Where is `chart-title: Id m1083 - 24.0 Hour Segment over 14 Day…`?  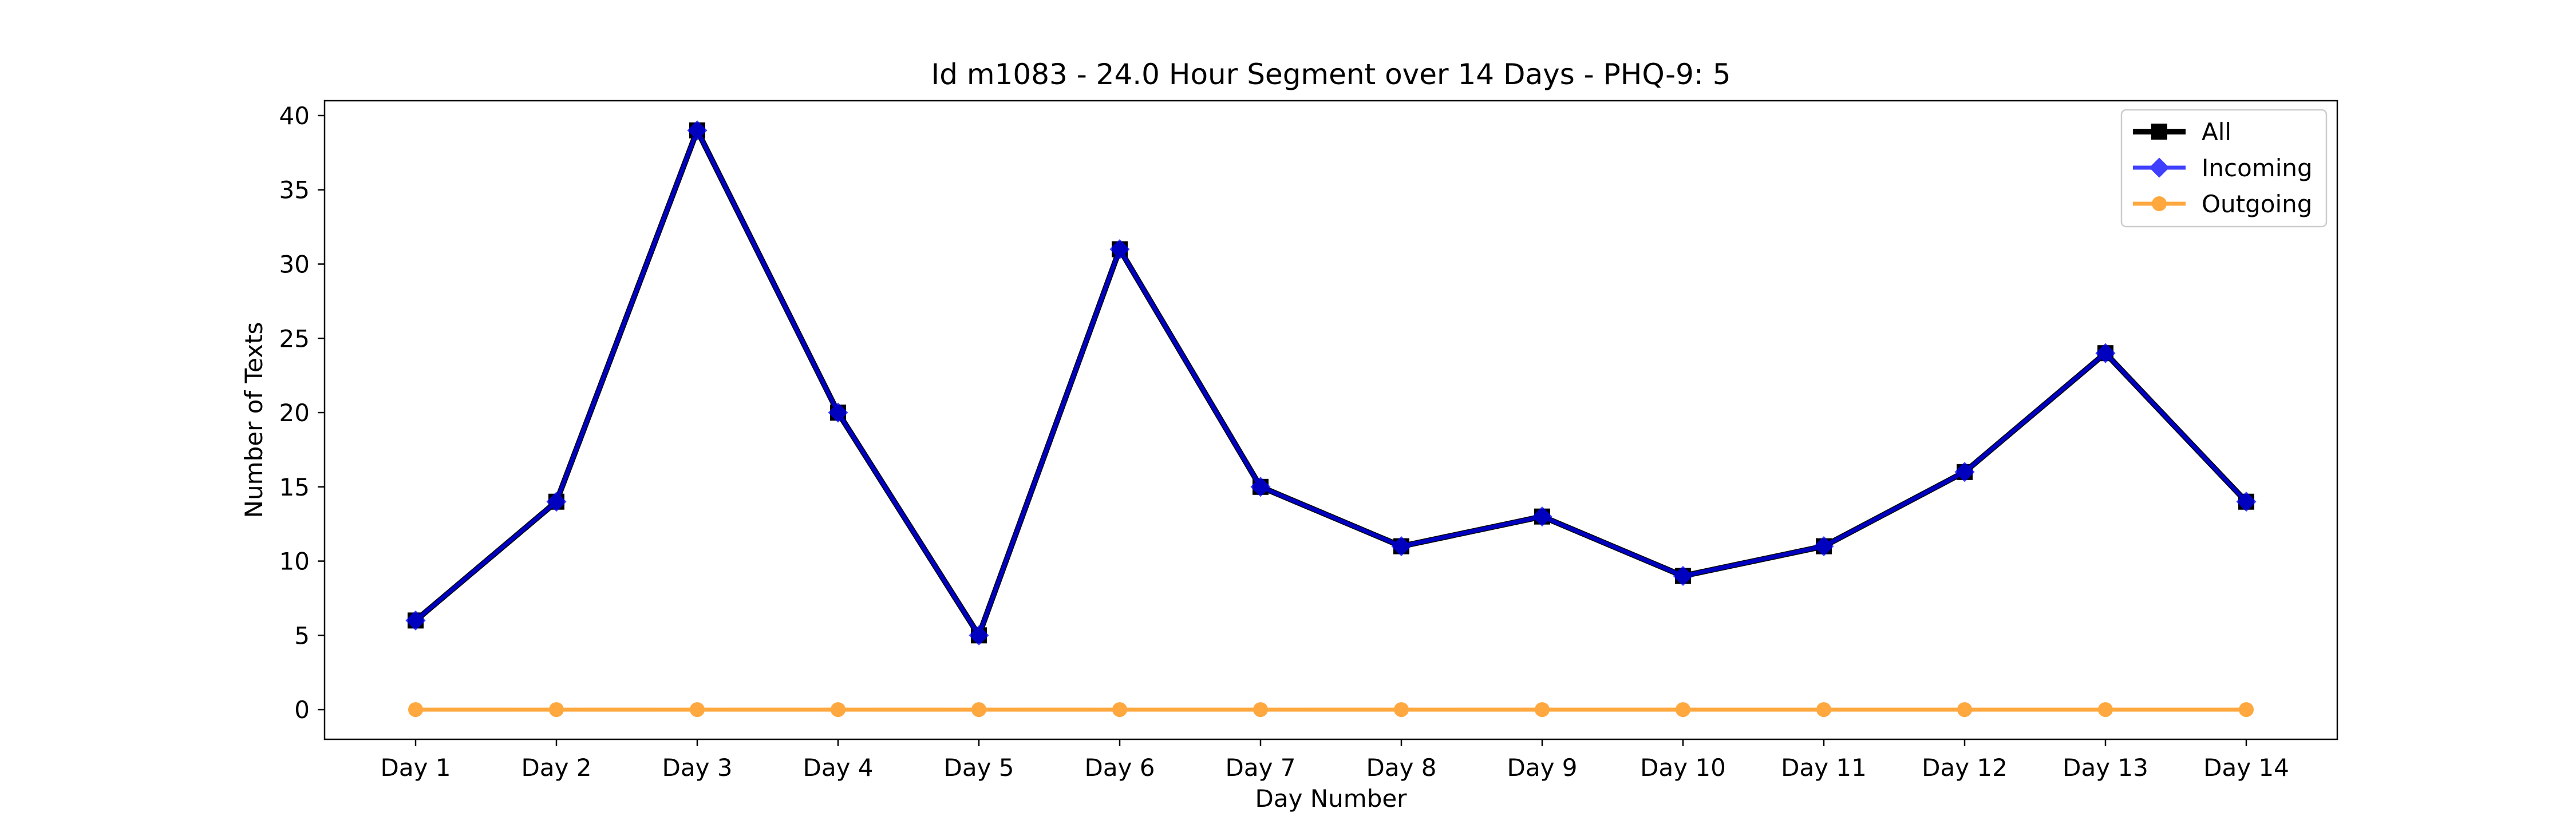 chart-title: Id m1083 - 24.0 Hour Segment over 14 Day… is located at coordinates (1330, 74).